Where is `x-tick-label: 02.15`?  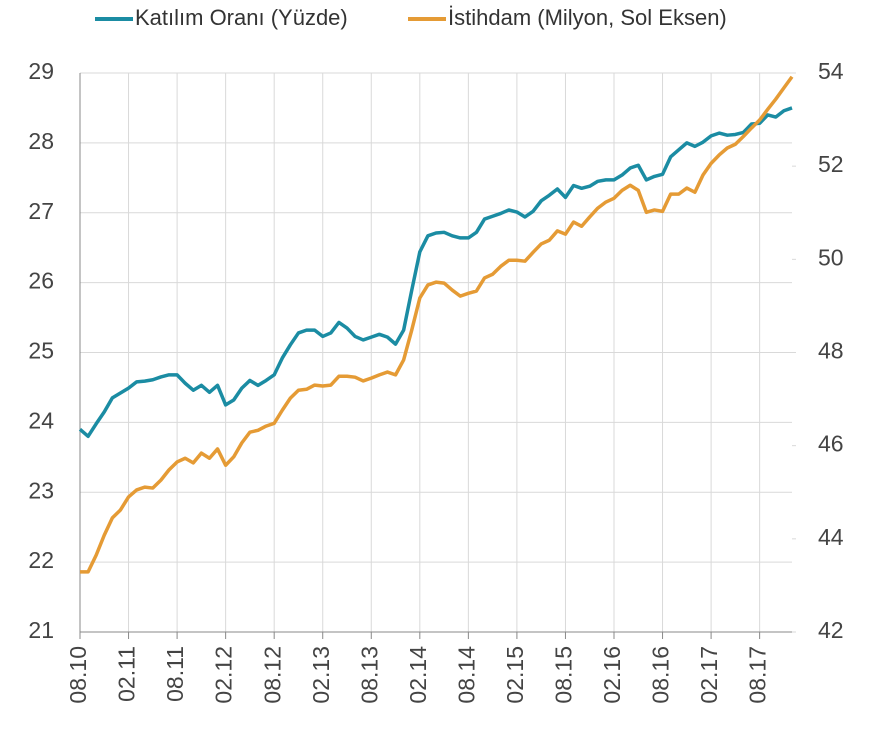
x-tick-label: 02.15 is located at coordinates (515, 675).